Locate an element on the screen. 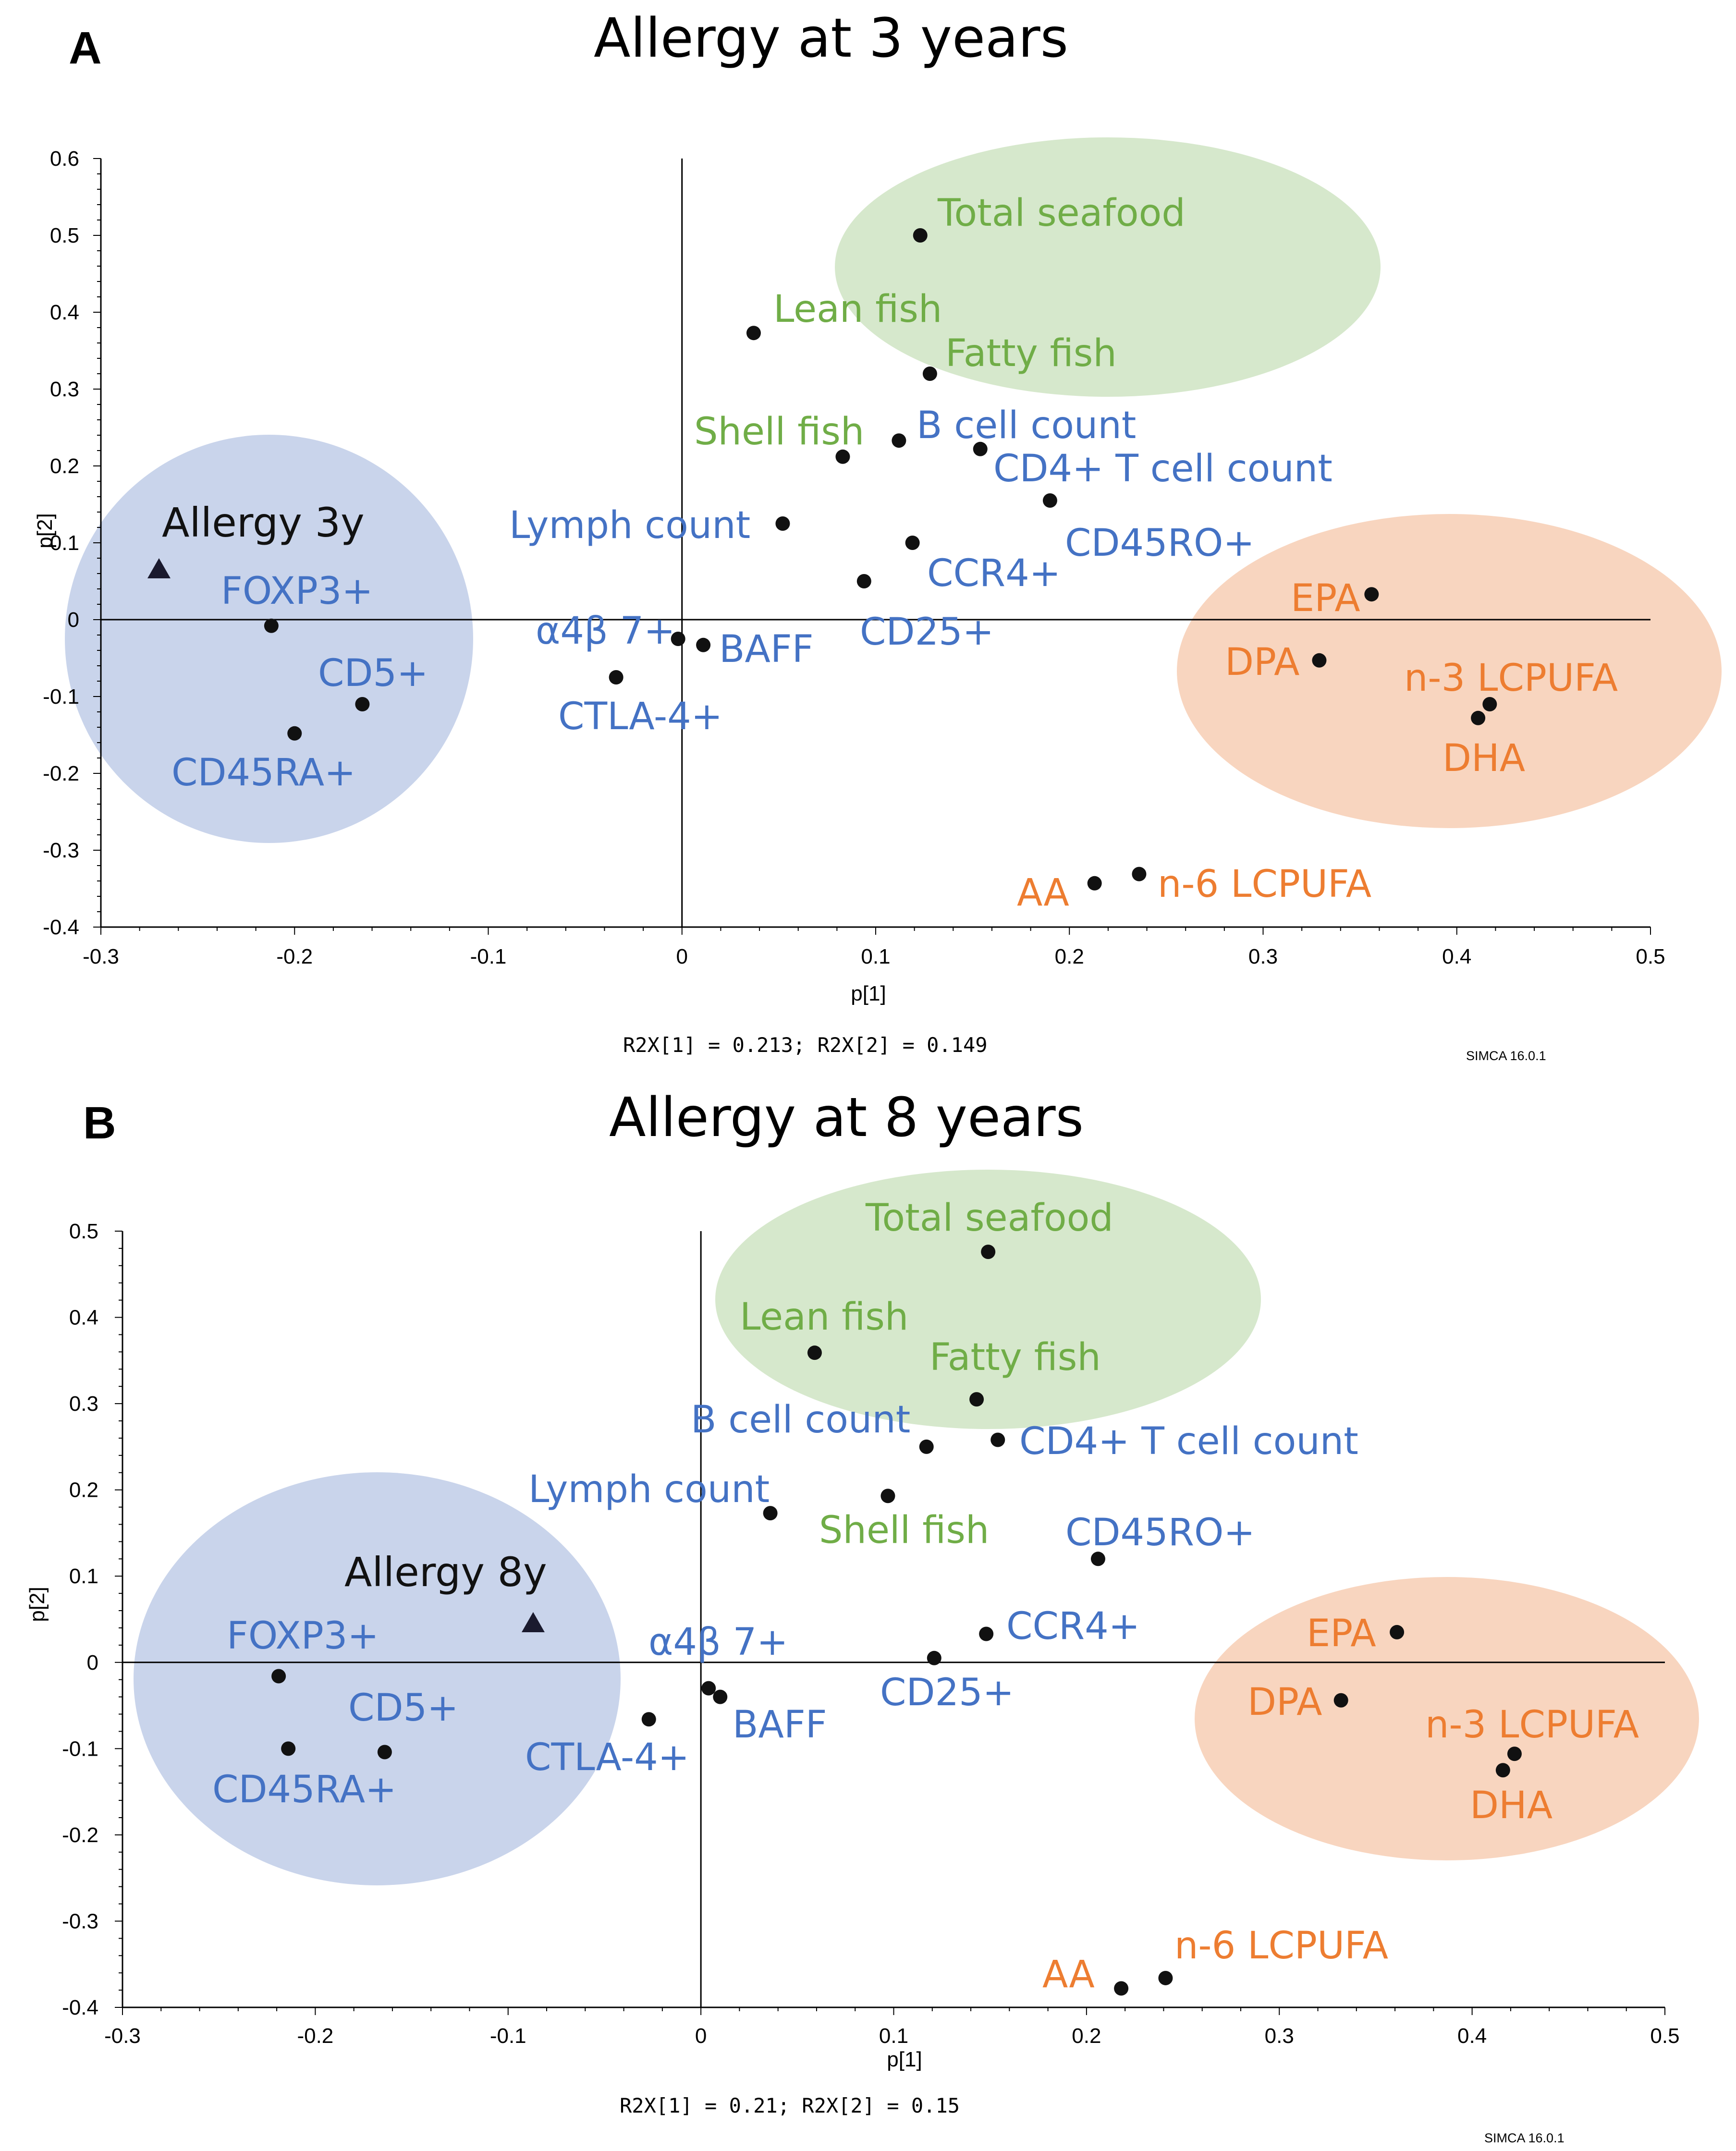 This screenshot has width=1736, height=2151. point-label: Lymph count is located at coordinates (629, 525).